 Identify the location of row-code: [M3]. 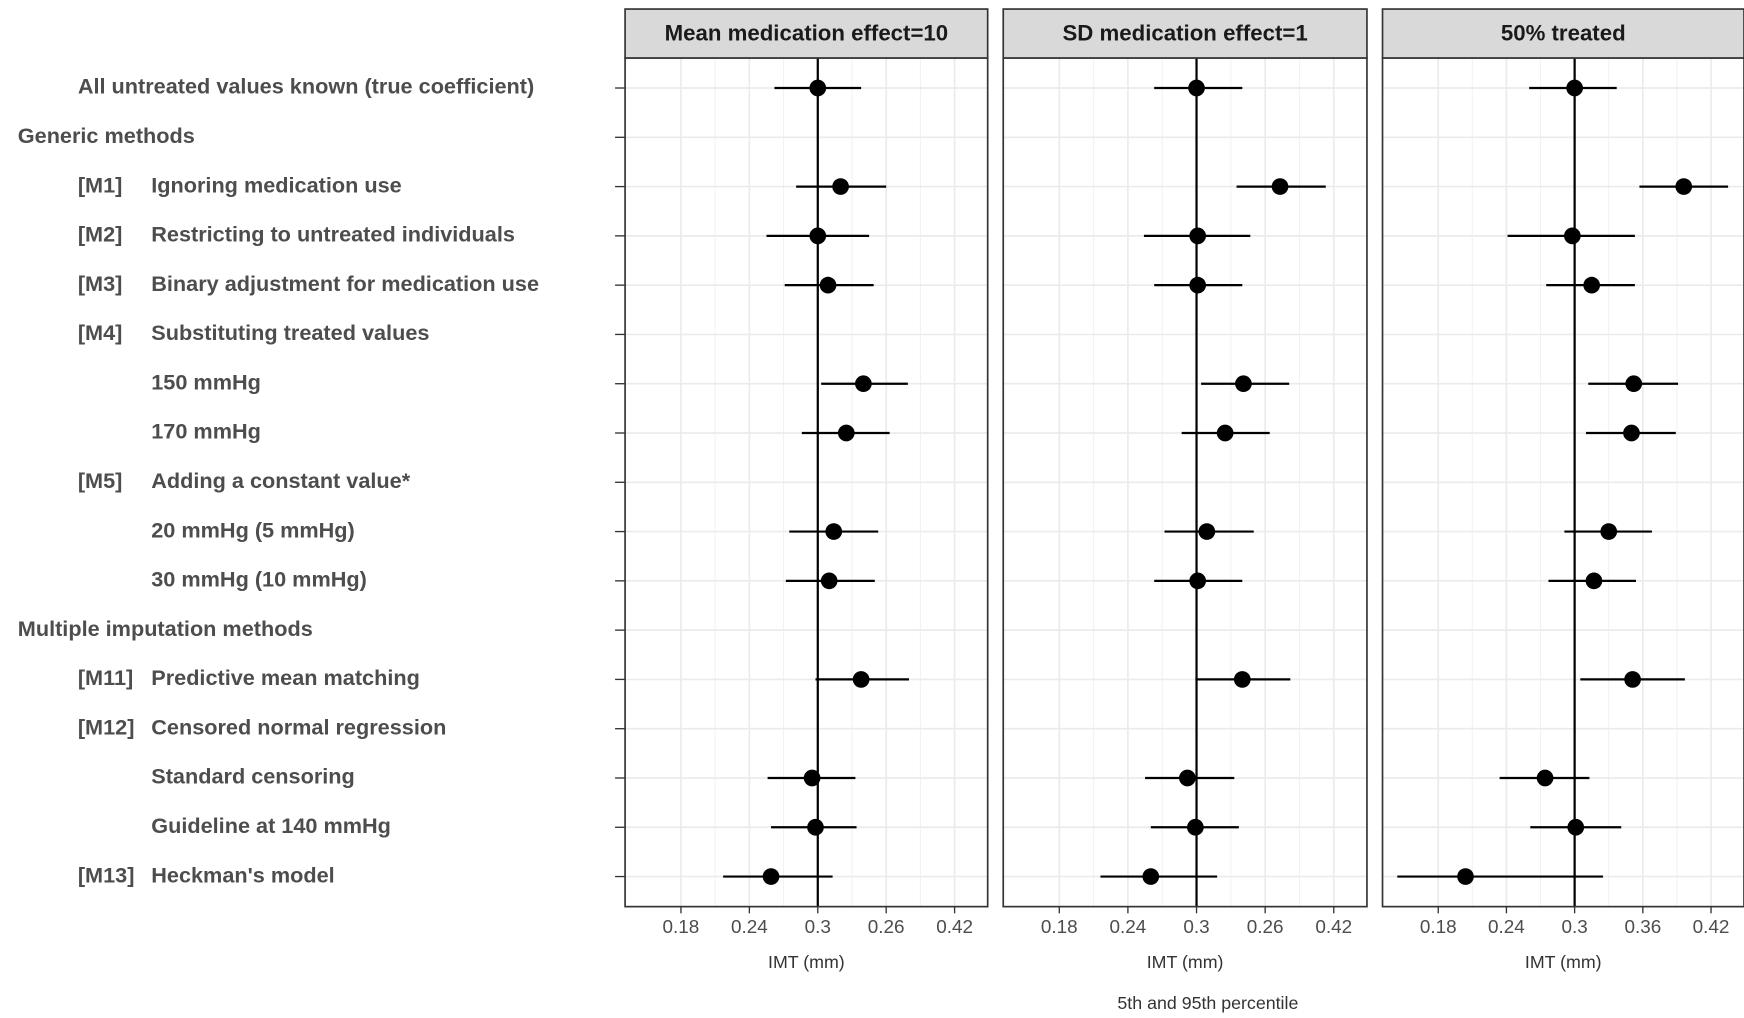
(100, 283).